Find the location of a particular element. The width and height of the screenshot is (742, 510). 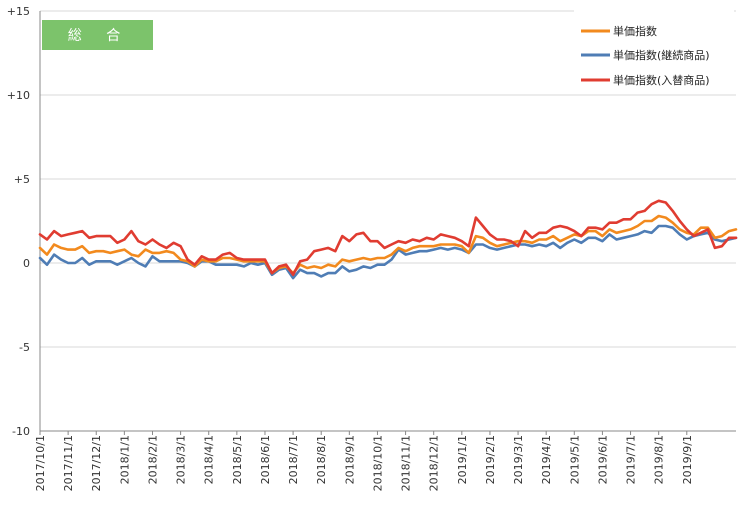

x-tick-label: 2018/11/1 is located at coordinates (406, 463).